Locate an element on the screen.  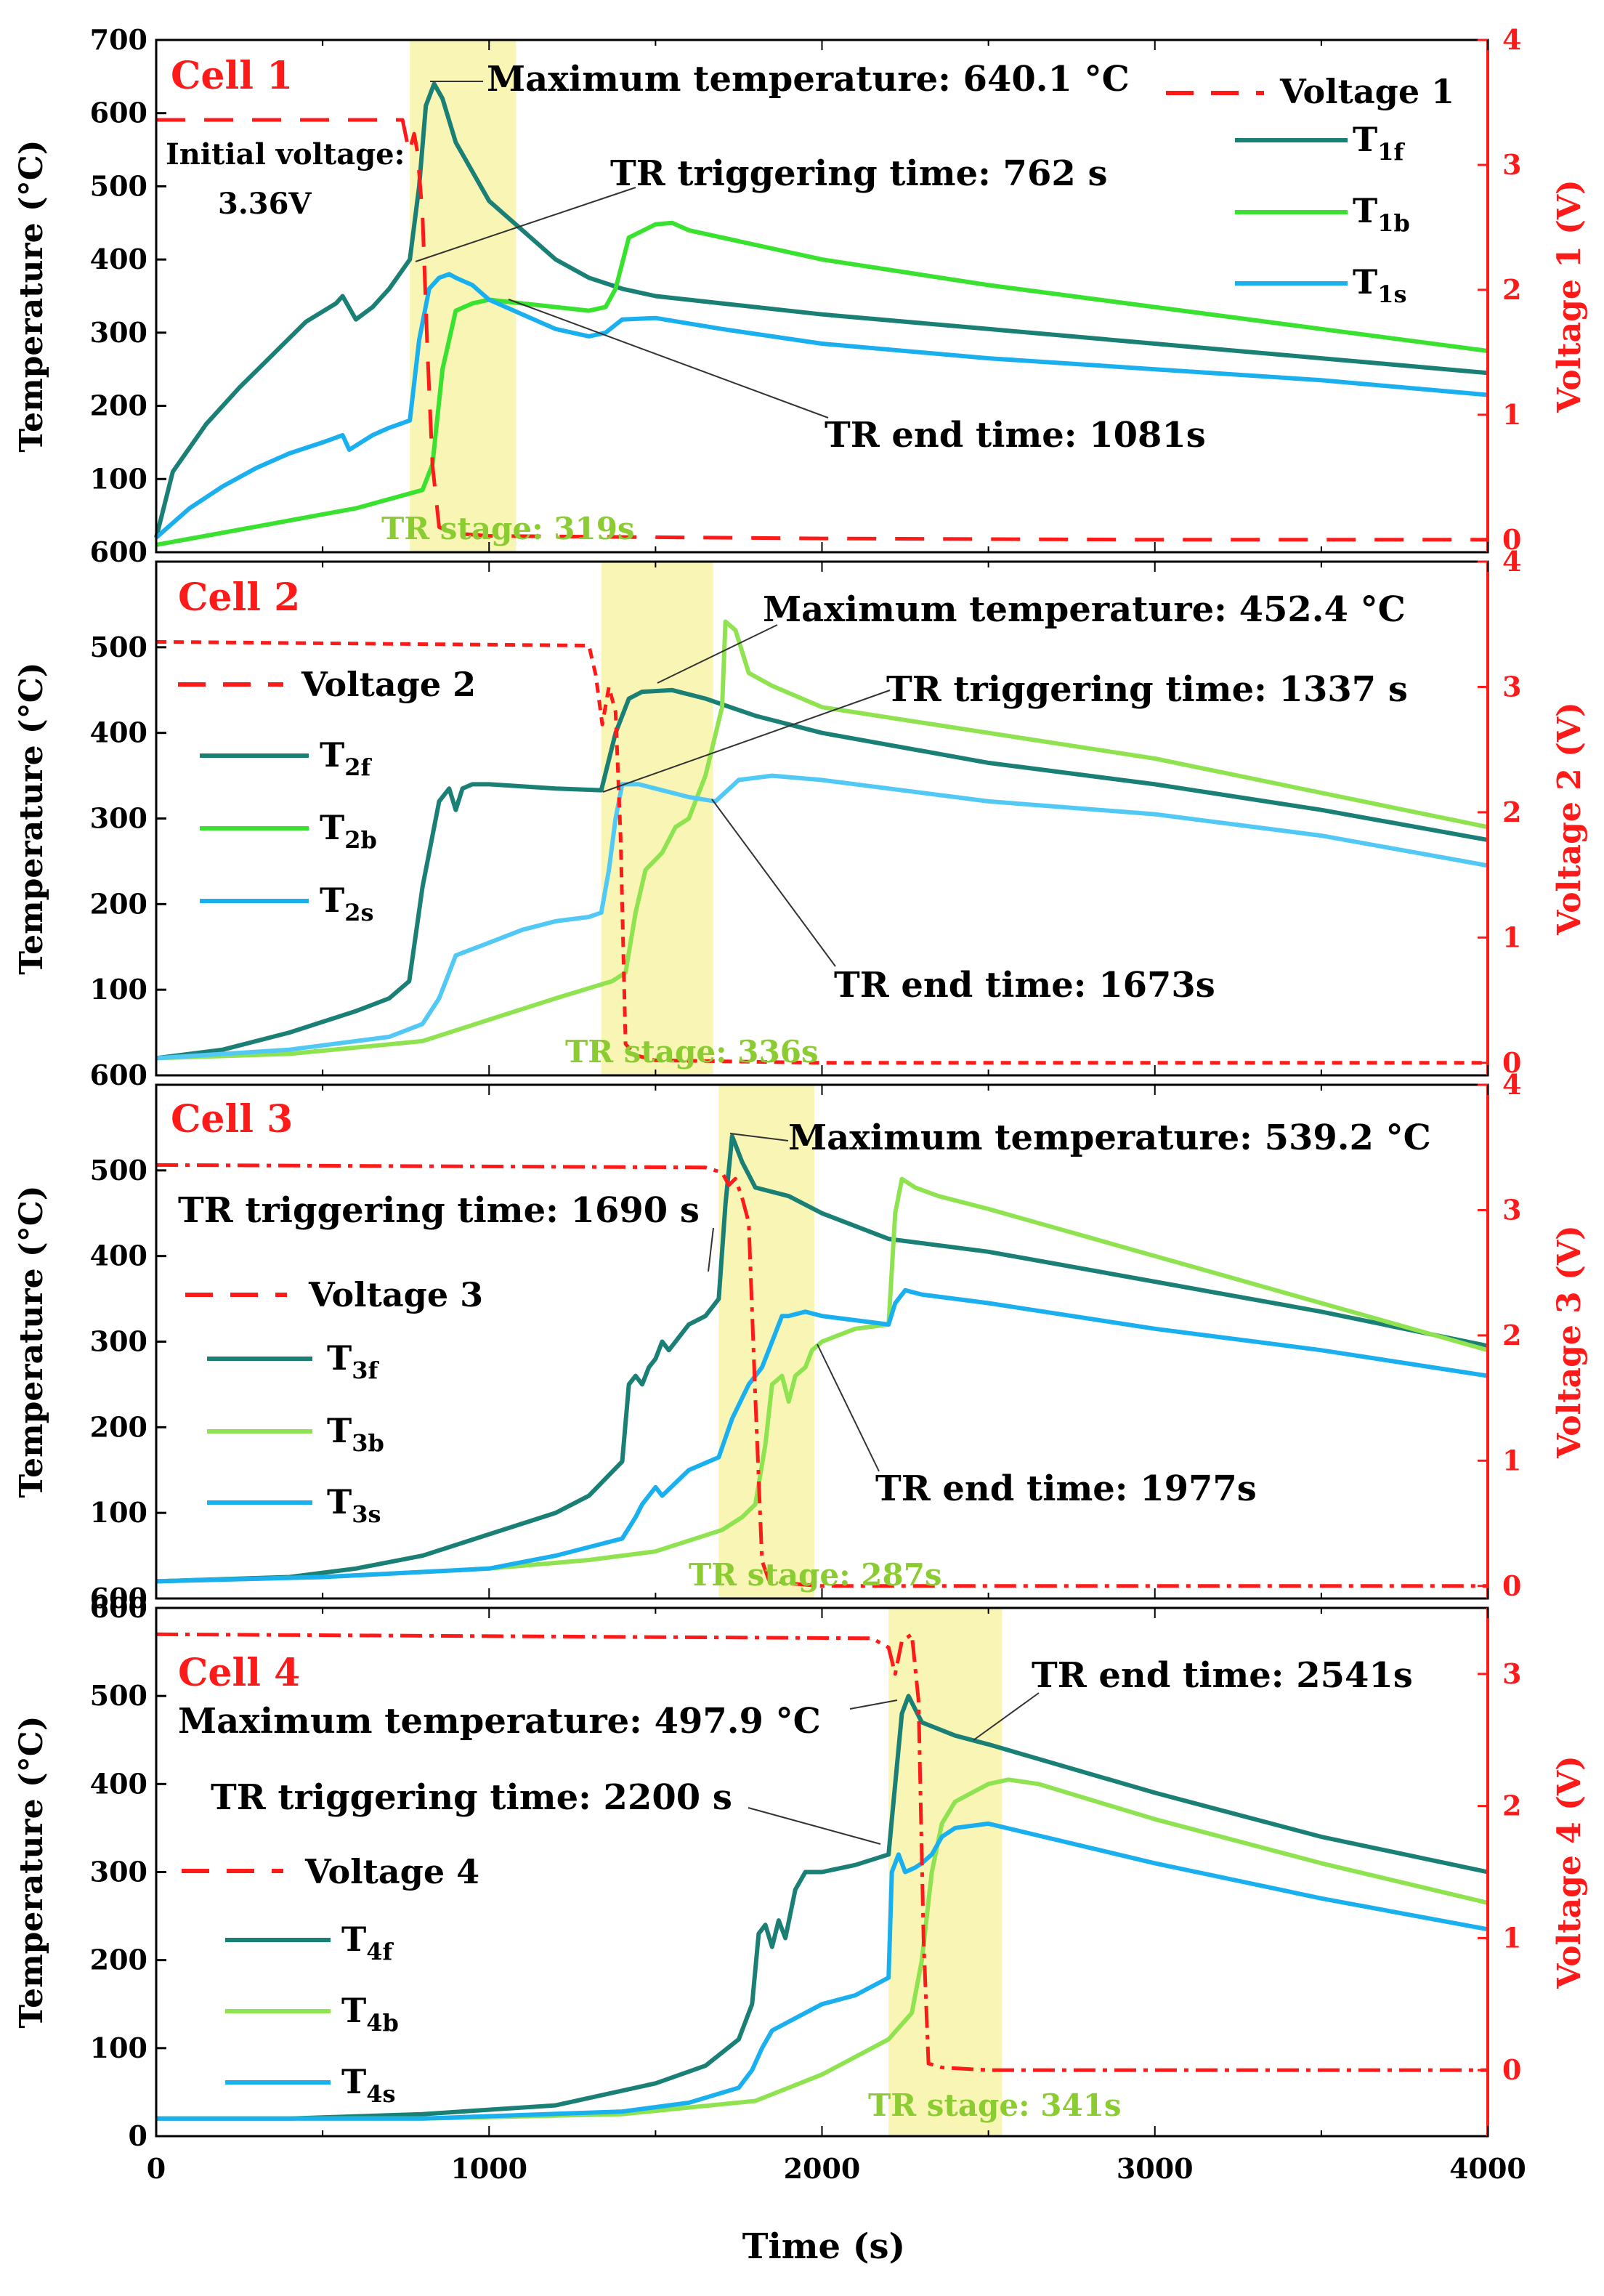
series-t2s-line is located at coordinates (821, 917).